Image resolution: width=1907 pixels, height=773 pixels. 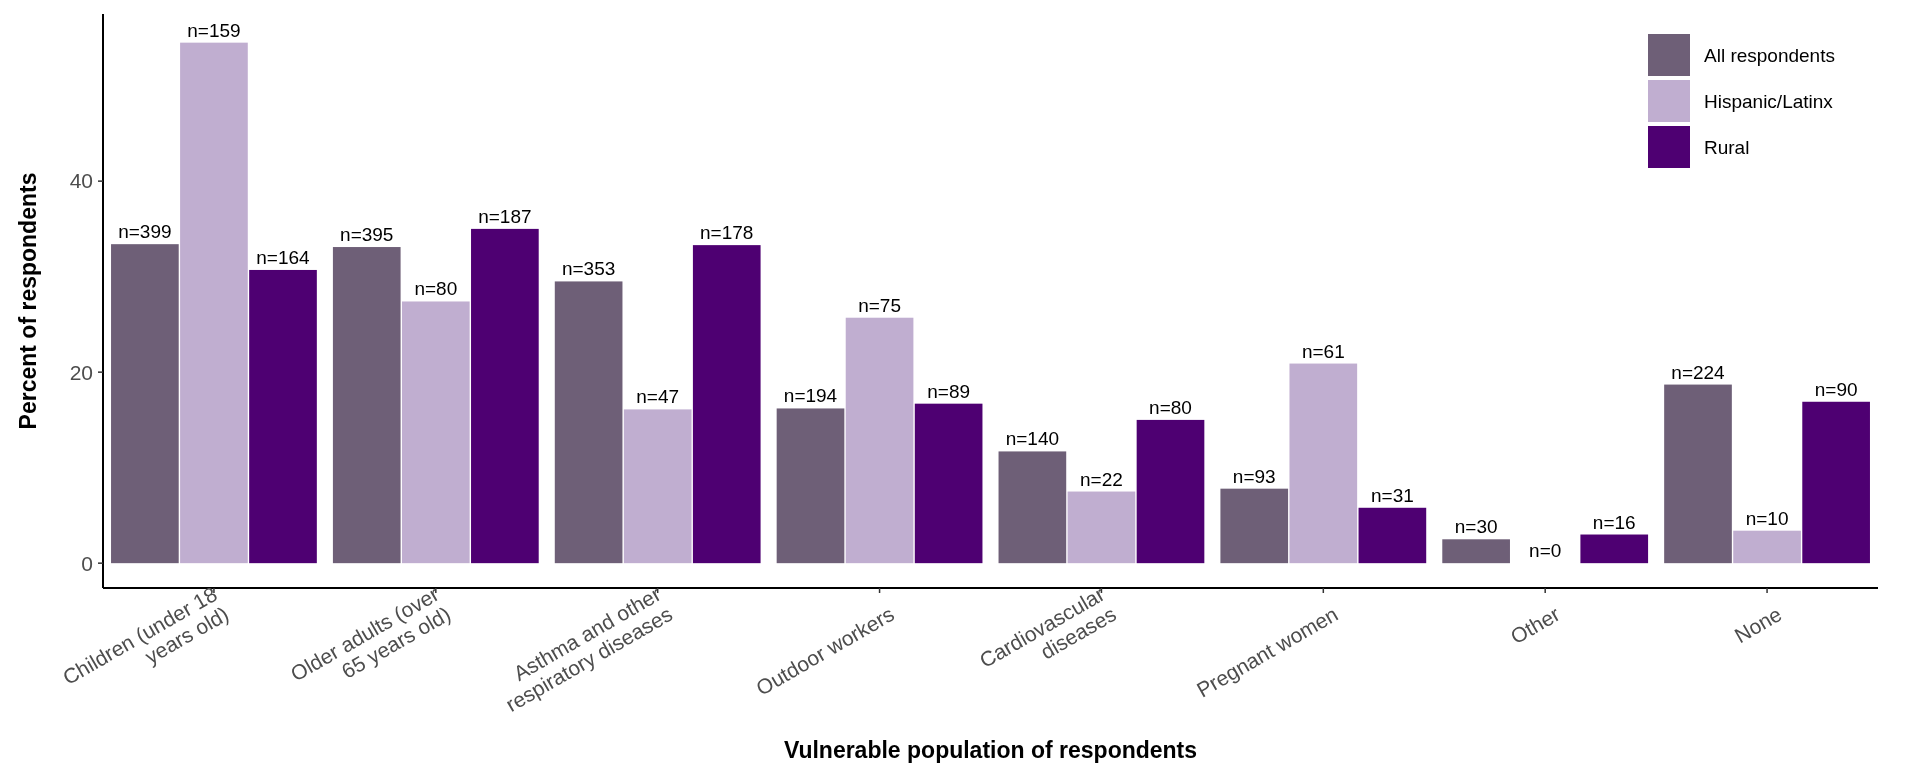 What do you see at coordinates (1836, 389) in the screenshot?
I see `annotation: n=90` at bounding box center [1836, 389].